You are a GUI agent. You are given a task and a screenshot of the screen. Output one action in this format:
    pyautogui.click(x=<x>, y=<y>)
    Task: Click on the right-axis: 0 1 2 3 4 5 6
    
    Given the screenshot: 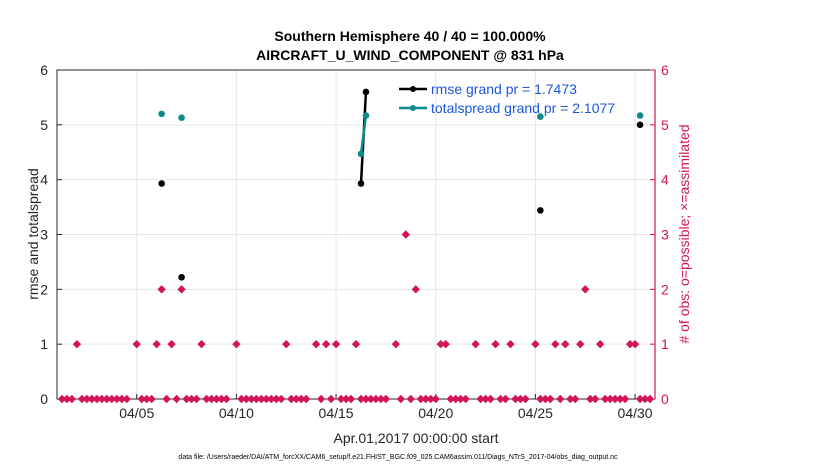 What is the action you would take?
    pyautogui.click(x=659, y=234)
    